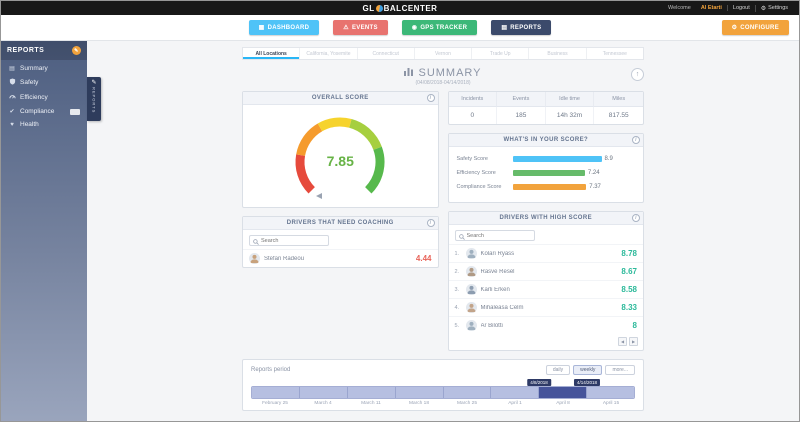  Describe the element at coordinates (75, 111) in the screenshot. I see `compliance-badge` at that location.